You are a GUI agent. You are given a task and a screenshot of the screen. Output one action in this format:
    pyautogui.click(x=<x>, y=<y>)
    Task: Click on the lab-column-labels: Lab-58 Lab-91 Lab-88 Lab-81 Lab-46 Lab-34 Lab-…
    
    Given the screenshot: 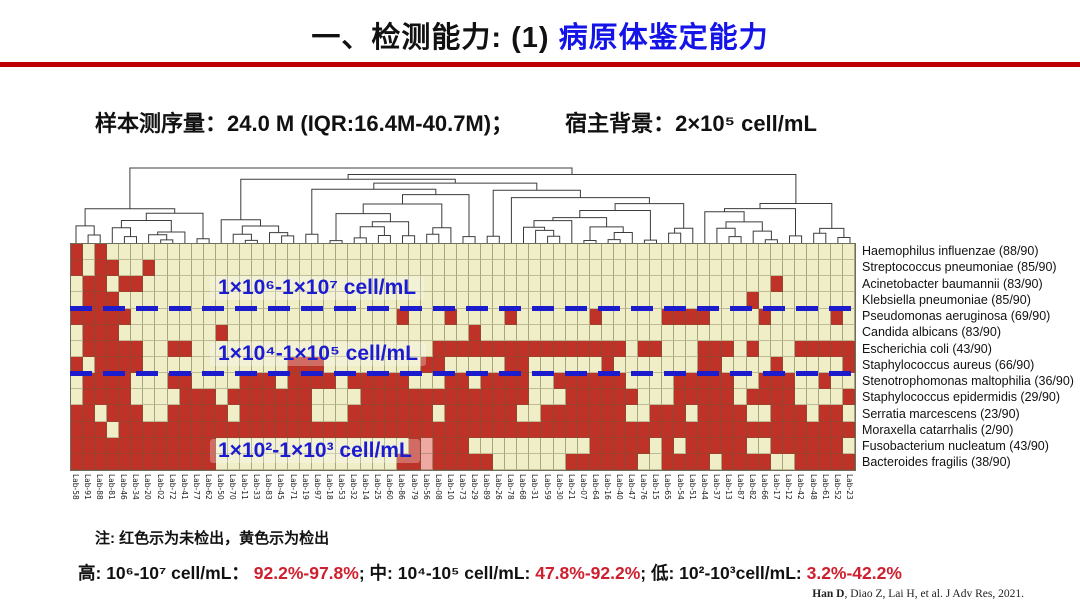 What is the action you would take?
    pyautogui.click(x=463, y=501)
    